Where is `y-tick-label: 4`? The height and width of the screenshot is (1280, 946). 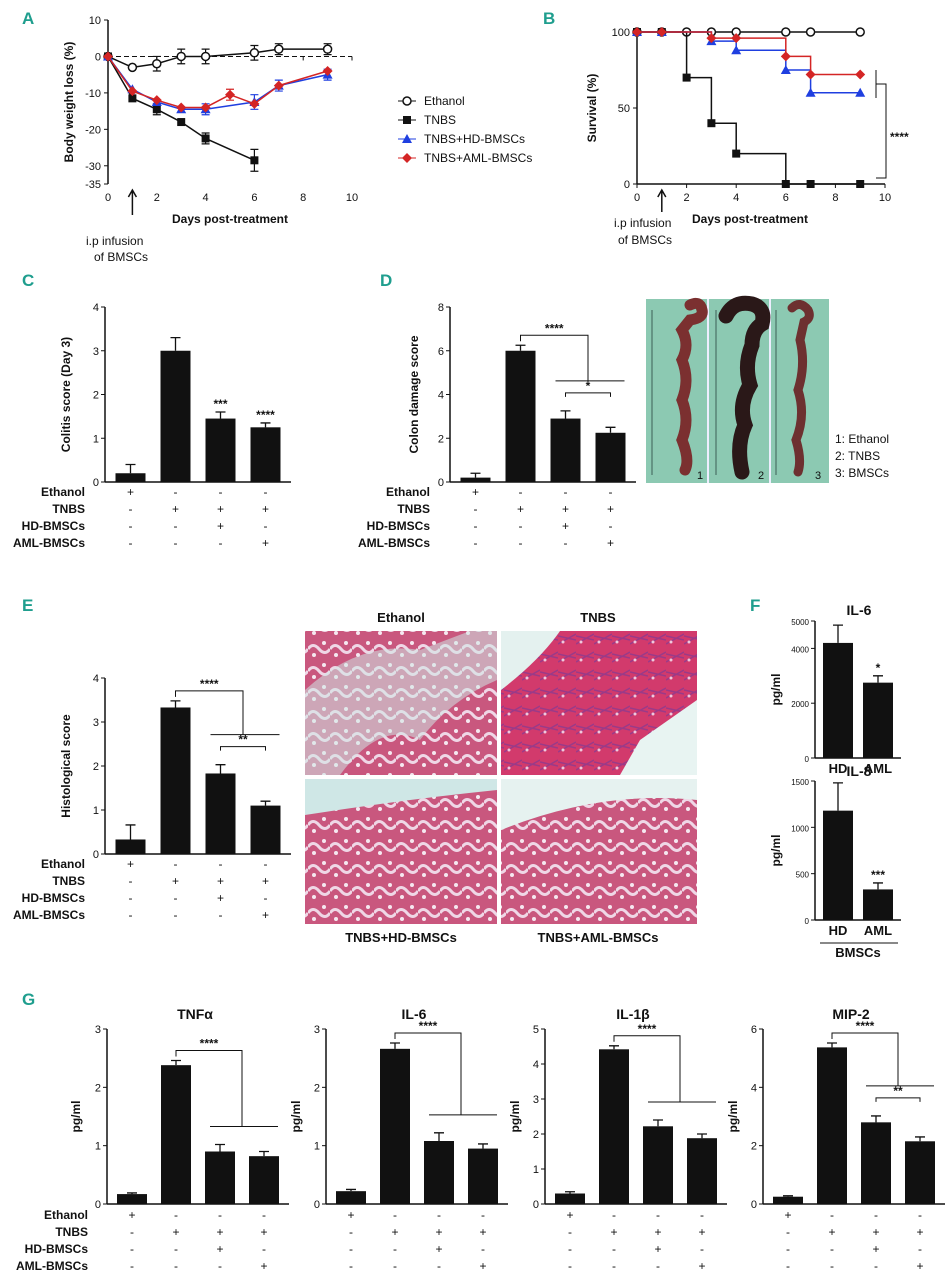
y-tick-label: 4 is located at coordinates (96, 679).